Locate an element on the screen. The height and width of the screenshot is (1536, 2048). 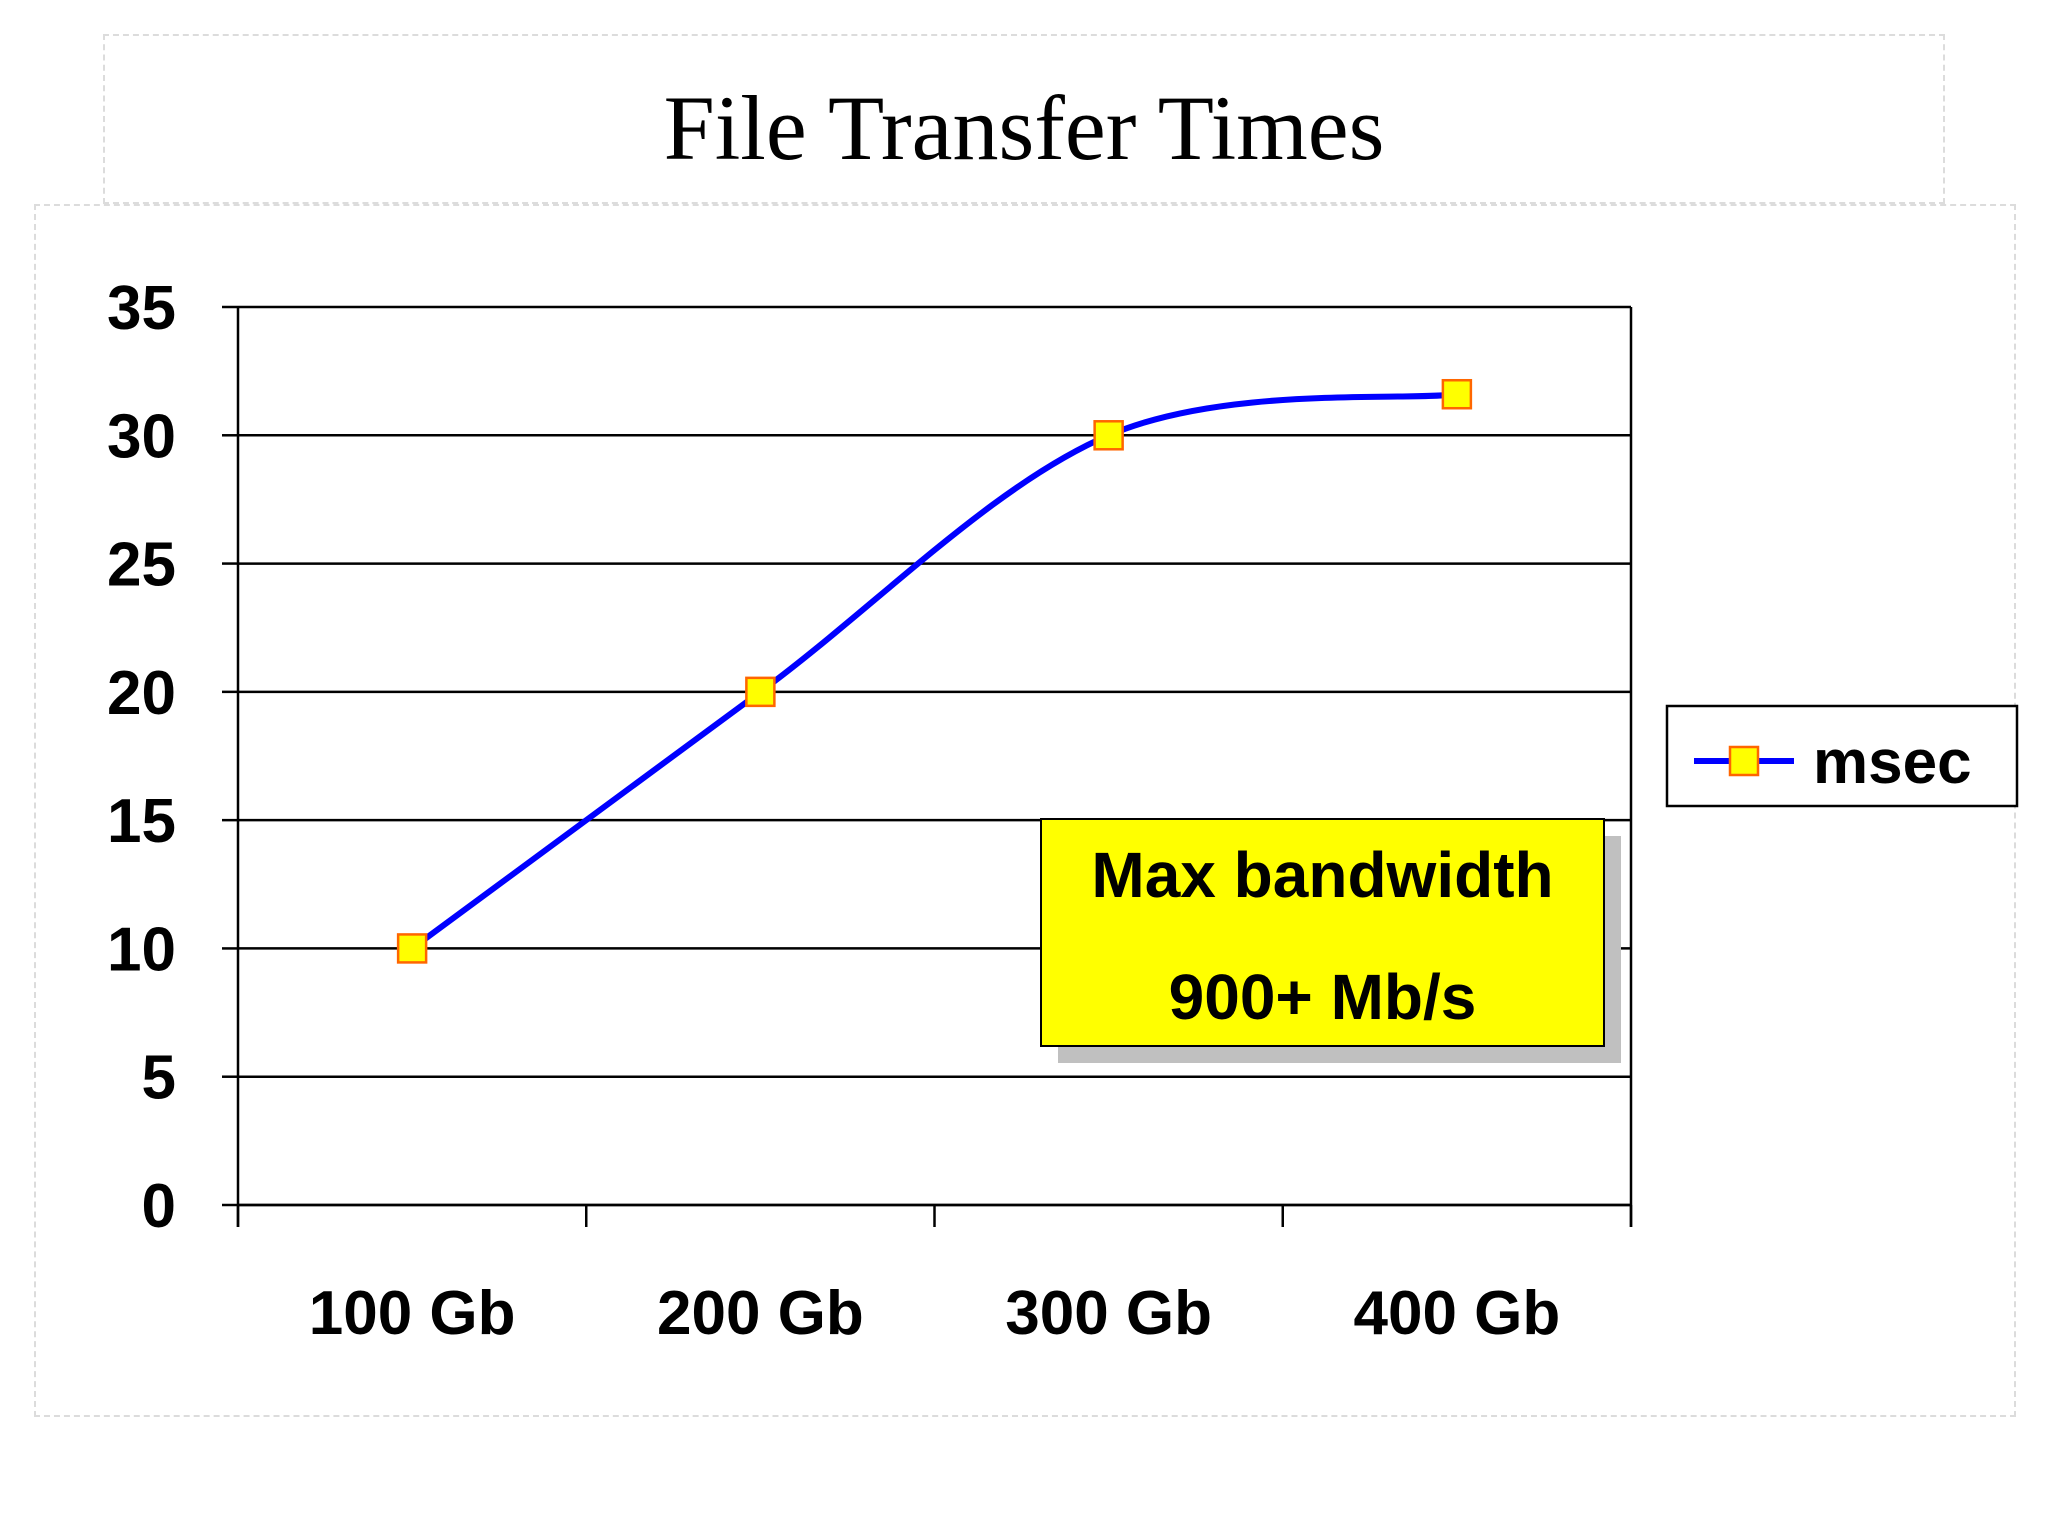
y-tick-label: 5 is located at coordinates (159, 1078).